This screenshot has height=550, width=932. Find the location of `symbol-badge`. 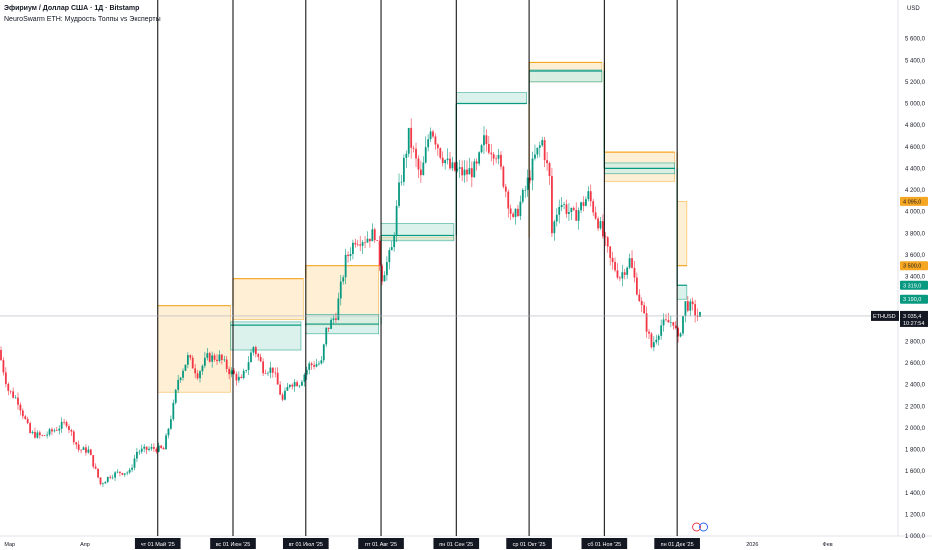

symbol-badge is located at coordinates (885, 315).